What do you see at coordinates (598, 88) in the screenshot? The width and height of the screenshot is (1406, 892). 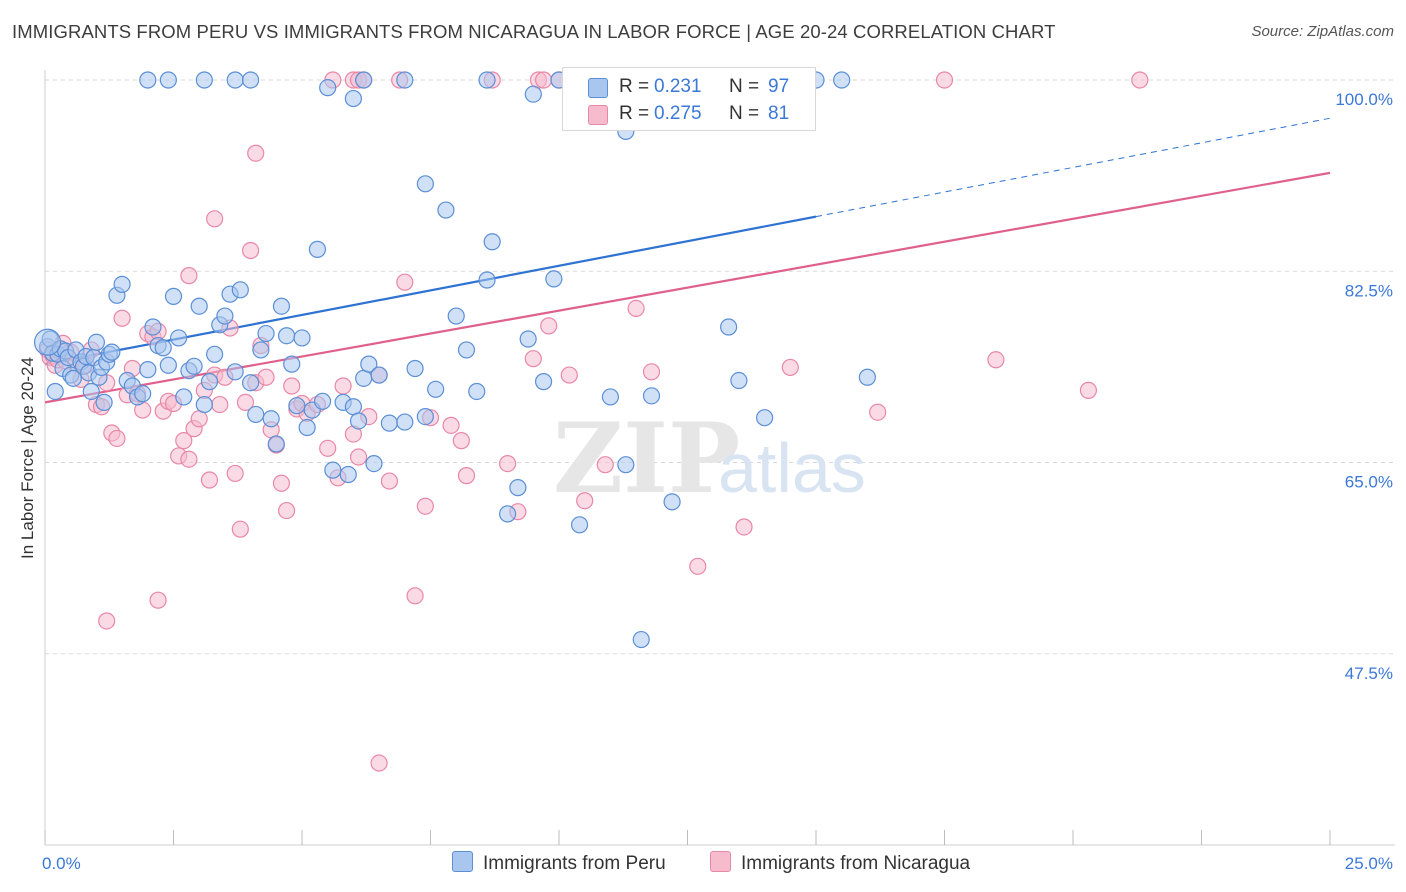 I see `peru-swatch` at bounding box center [598, 88].